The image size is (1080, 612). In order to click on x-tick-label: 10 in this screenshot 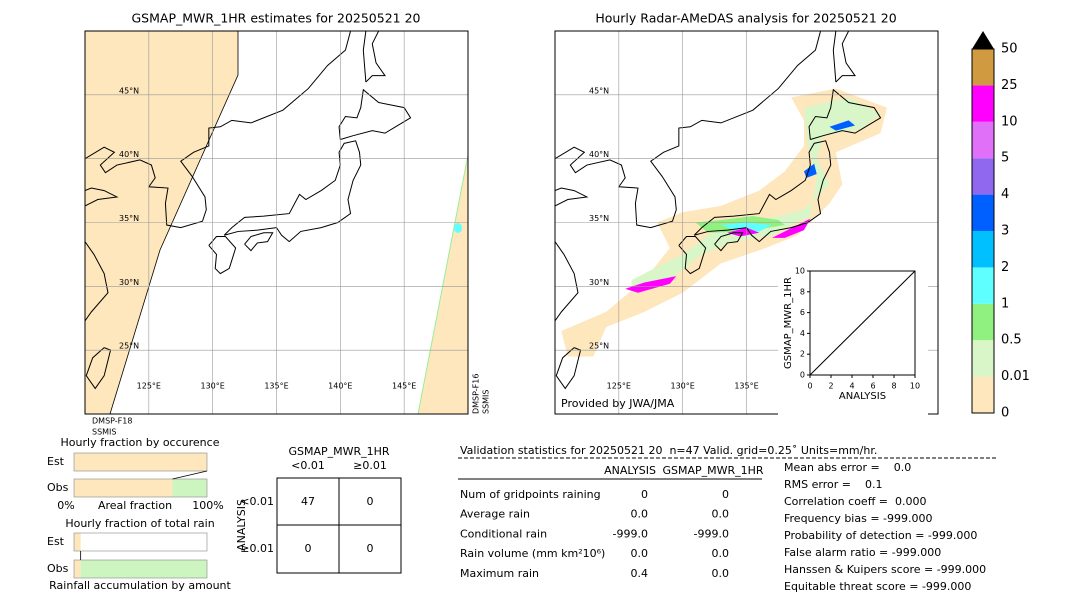, I will do `click(915, 386)`.